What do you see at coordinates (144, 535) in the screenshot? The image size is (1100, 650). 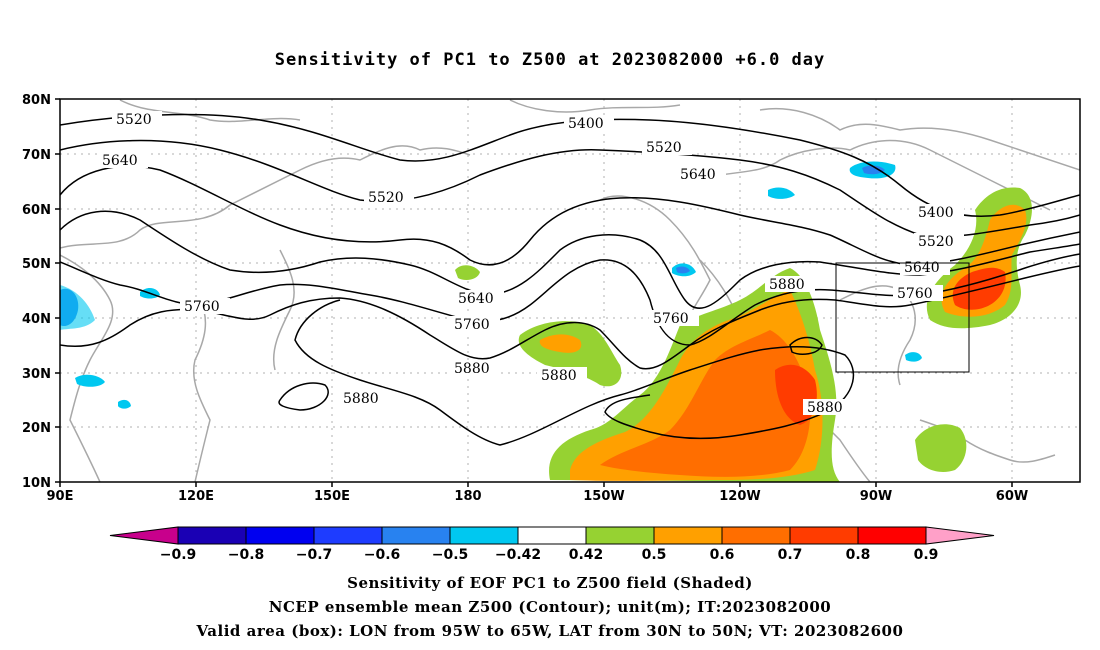 I see `colorbar-end-low` at bounding box center [144, 535].